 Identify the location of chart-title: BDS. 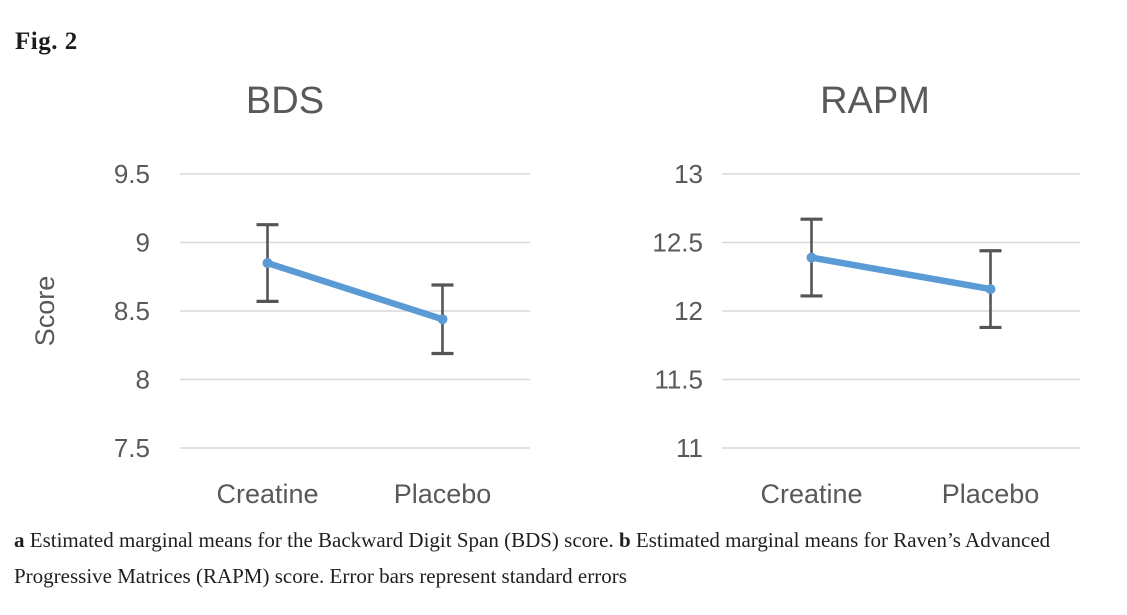
(285, 101).